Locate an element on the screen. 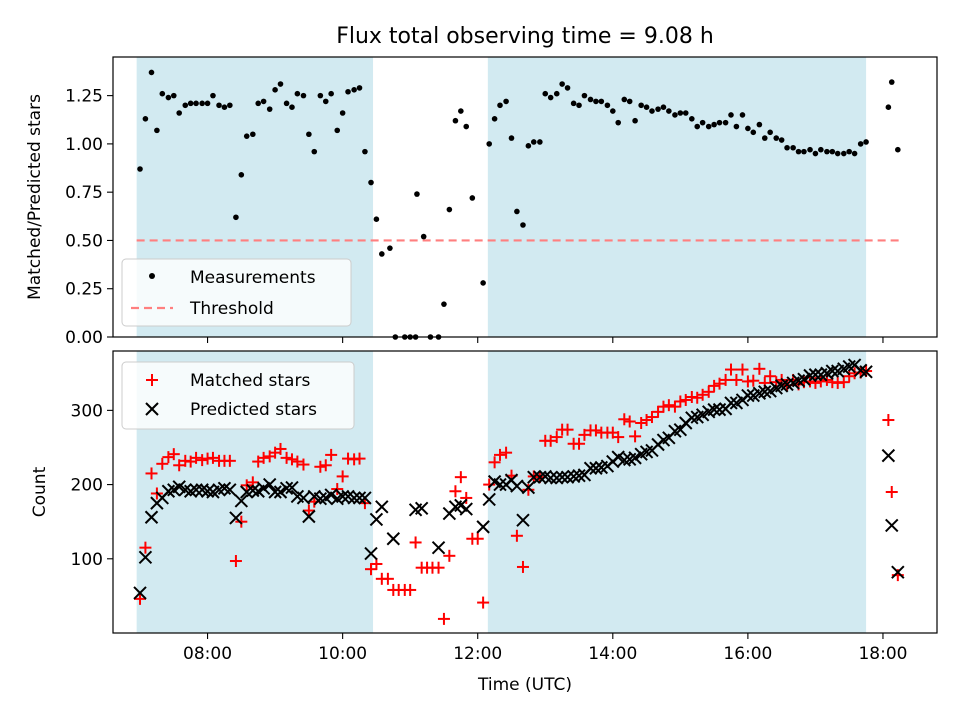  y-tick-label: 300 is located at coordinates (87, 411).